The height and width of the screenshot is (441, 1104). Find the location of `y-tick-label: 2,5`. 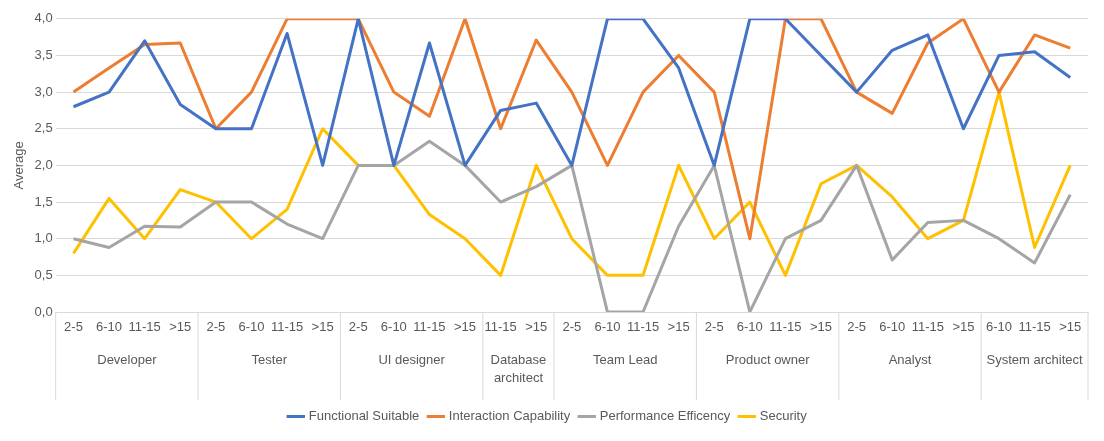

y-tick-label: 2,5 is located at coordinates (43, 128).